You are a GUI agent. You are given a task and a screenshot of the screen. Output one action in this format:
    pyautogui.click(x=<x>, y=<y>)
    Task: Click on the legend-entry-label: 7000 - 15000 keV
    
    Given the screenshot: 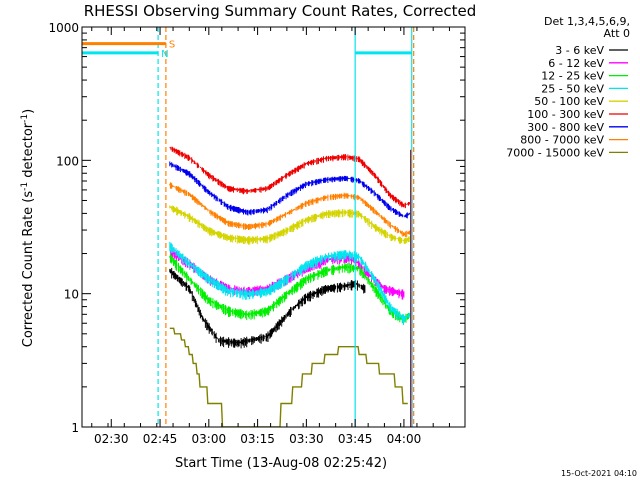 What is the action you would take?
    pyautogui.click(x=555, y=152)
    